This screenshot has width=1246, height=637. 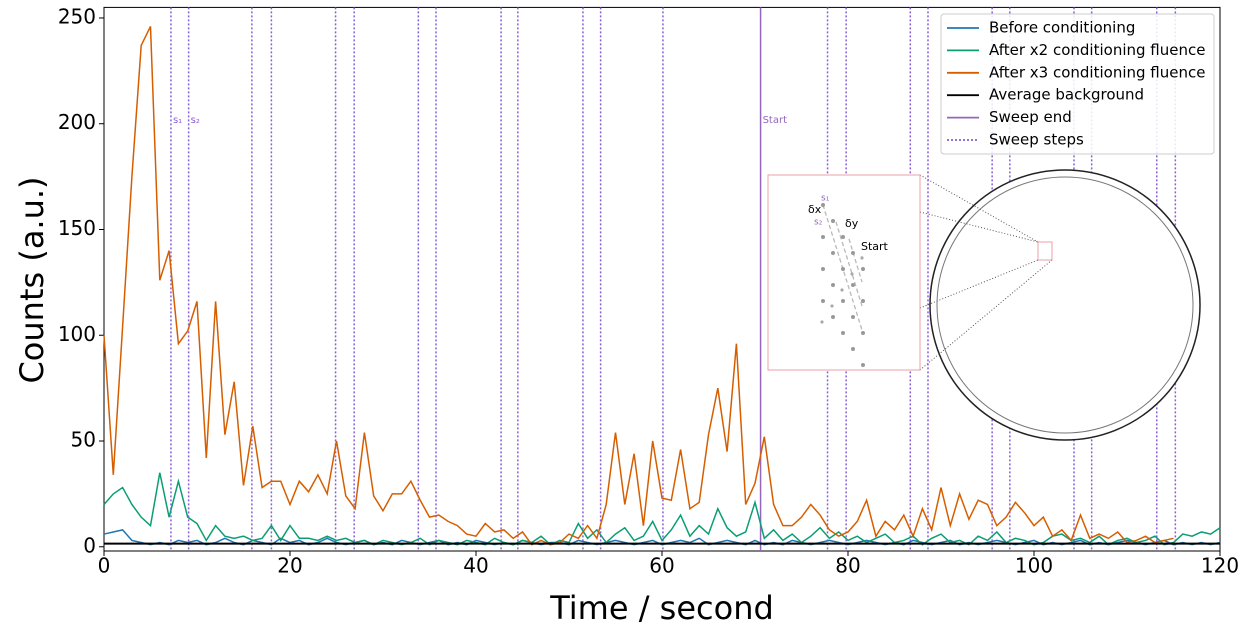 I want to click on inset-label: Start, so click(x=875, y=246).